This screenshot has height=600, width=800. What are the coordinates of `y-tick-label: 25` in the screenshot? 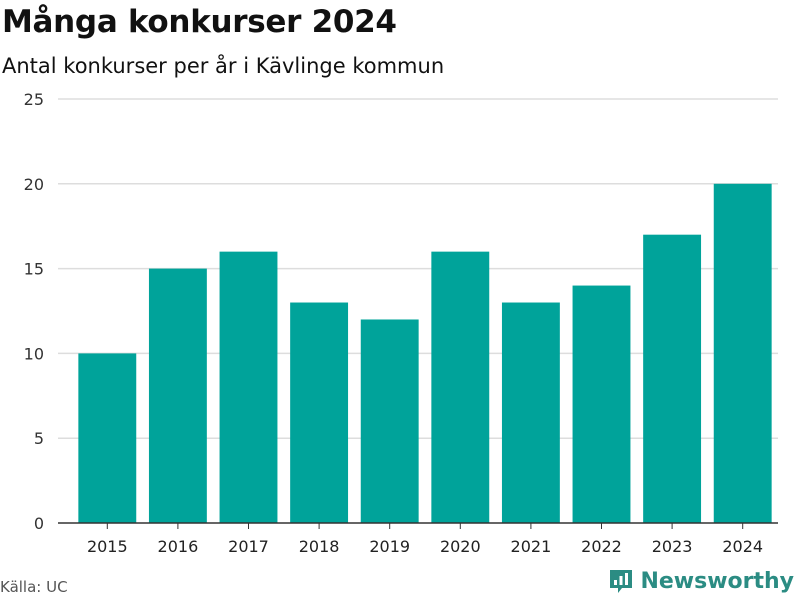 It's located at (34, 99).